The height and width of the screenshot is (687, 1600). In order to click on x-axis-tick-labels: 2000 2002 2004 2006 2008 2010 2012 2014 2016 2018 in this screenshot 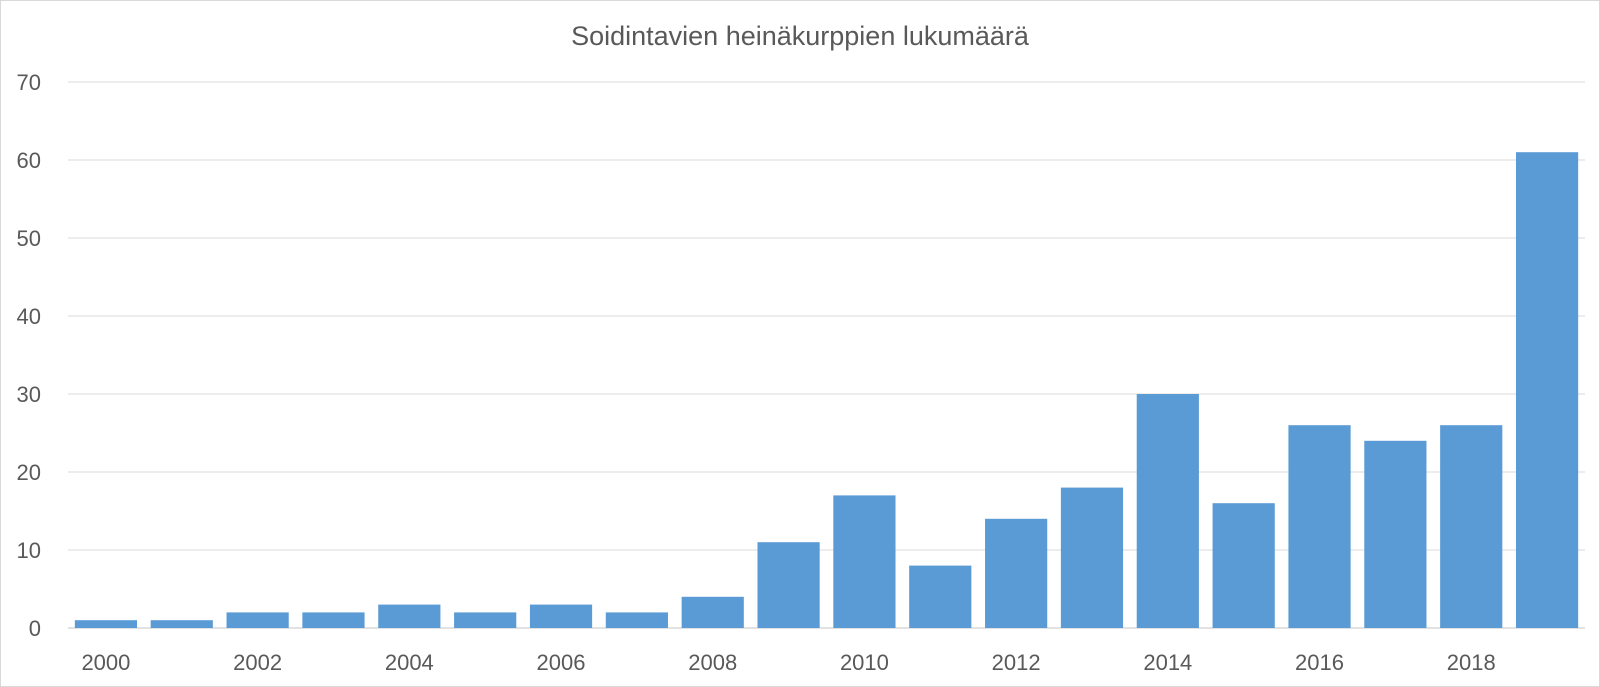, I will do `click(788, 662)`.